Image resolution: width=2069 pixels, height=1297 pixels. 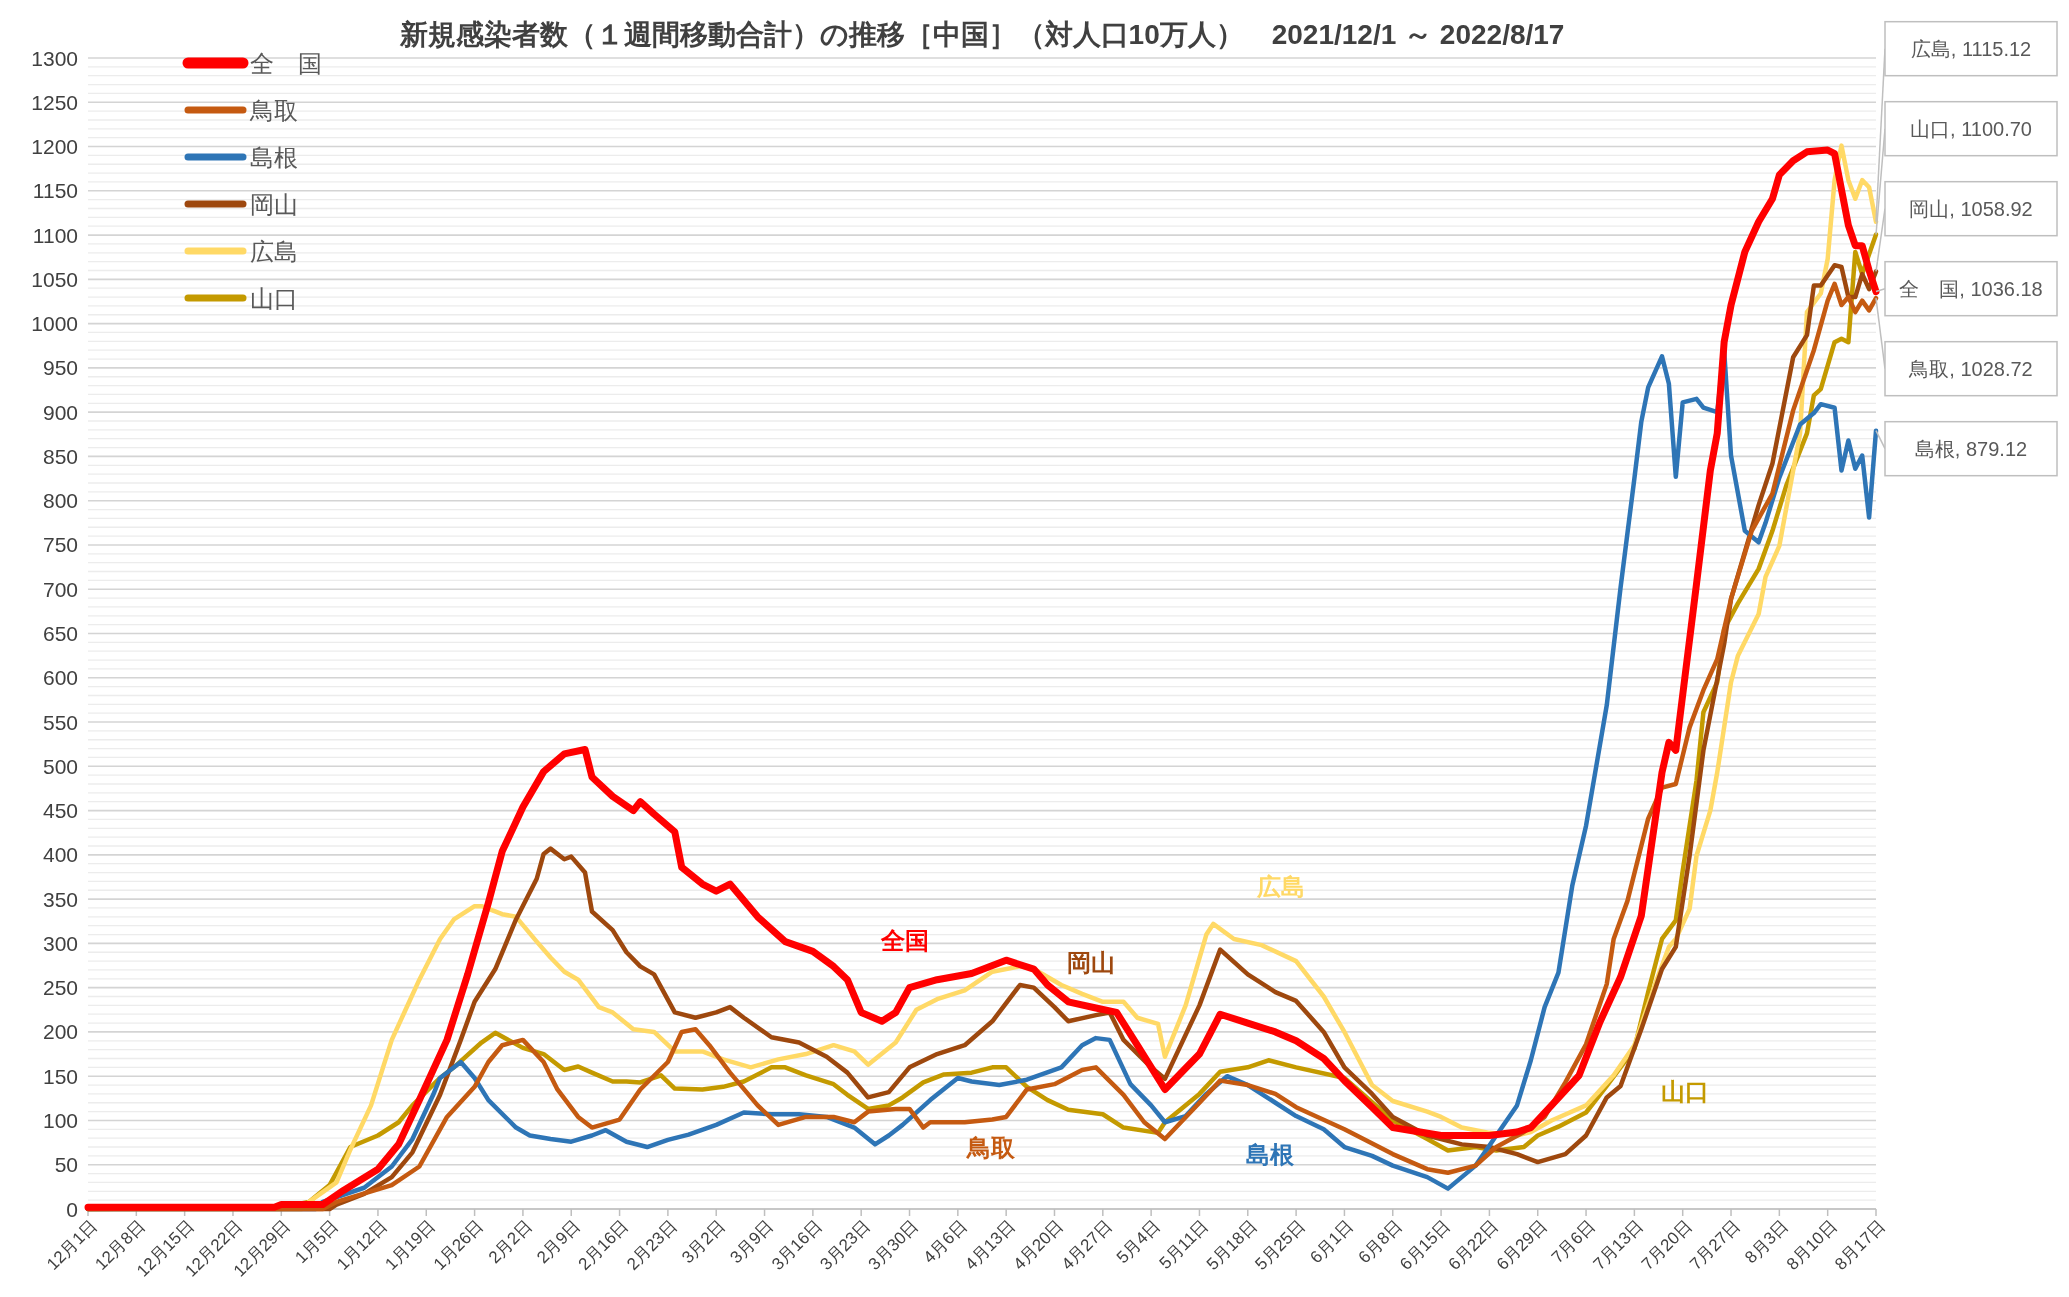 I want to click on annotation: 広島, 1115.12, so click(x=1971, y=48).